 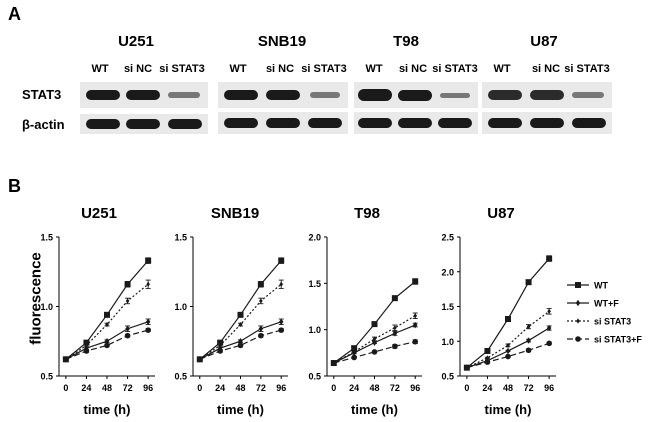 I want to click on legend-entry: WT, so click(x=587, y=286).